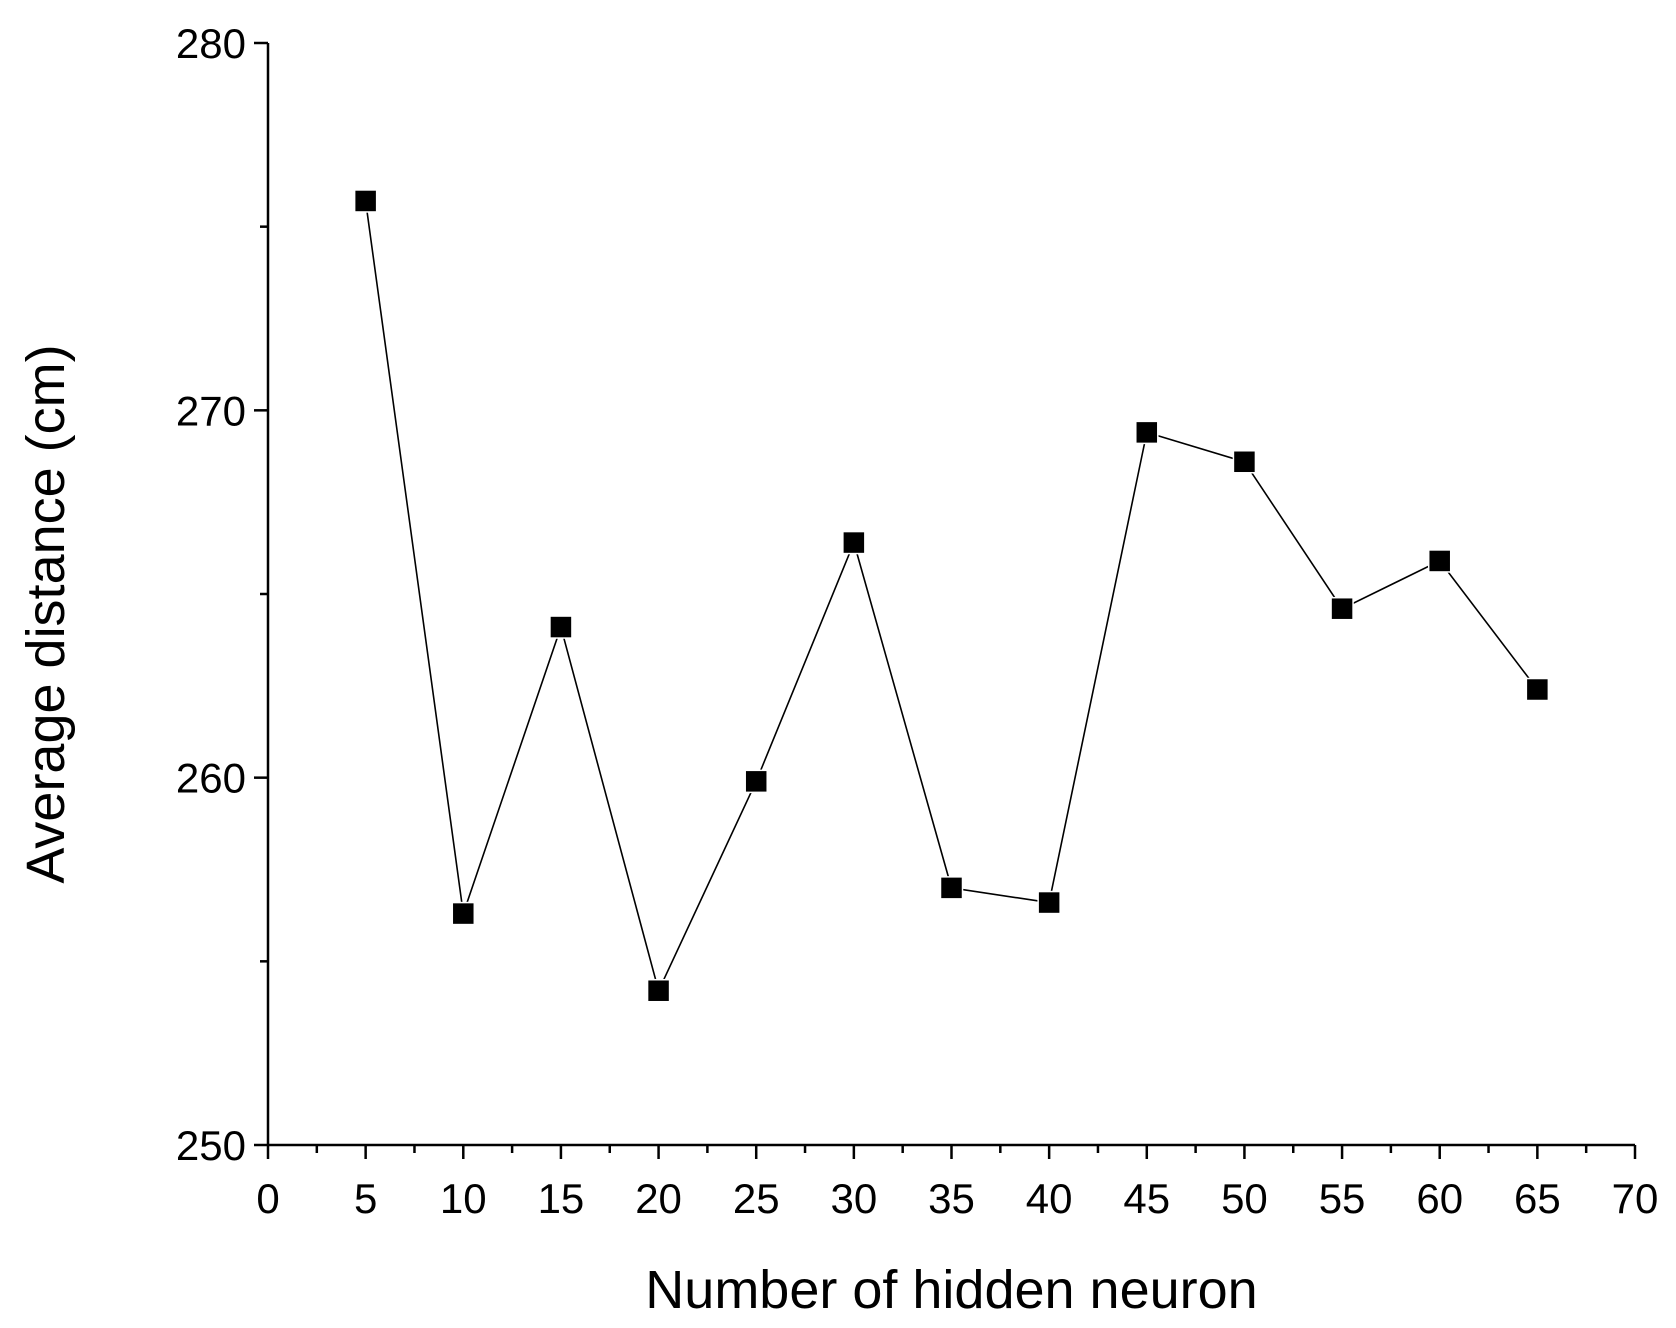 This screenshot has width=1676, height=1328. I want to click on x-tick-label: 65, so click(1537, 1198).